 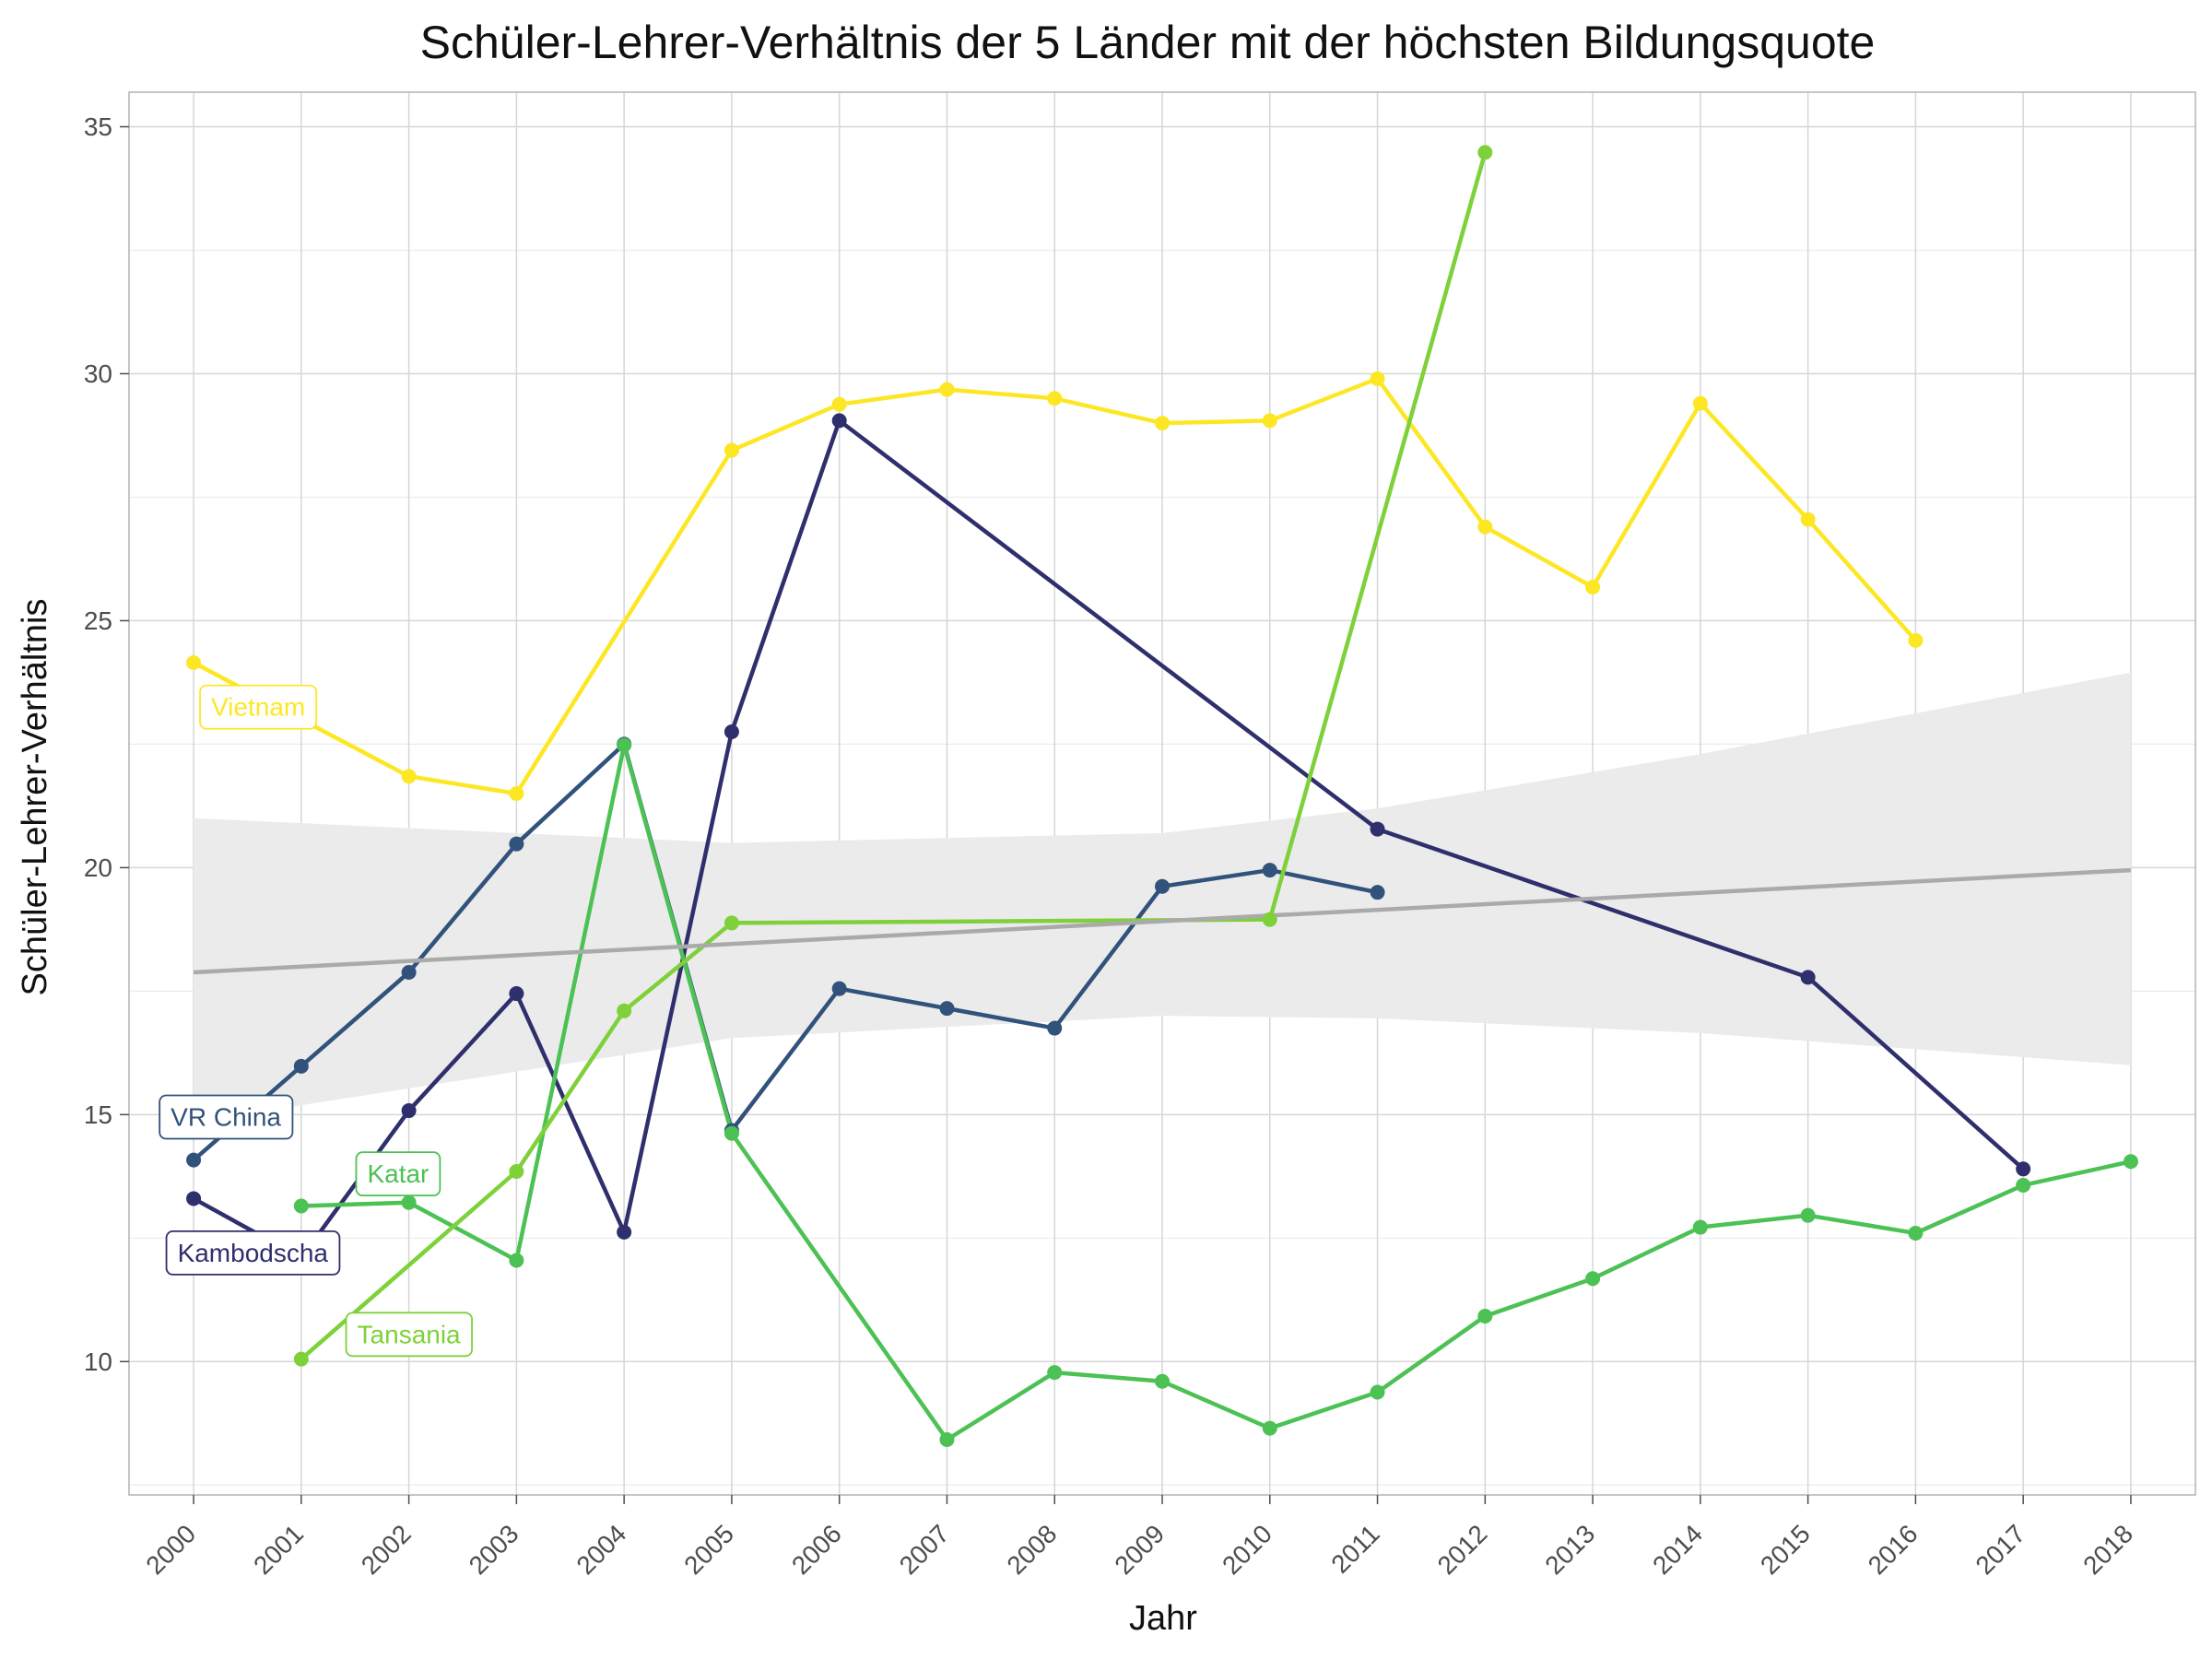 I want to click on label-box-katar, so click(x=398, y=1174).